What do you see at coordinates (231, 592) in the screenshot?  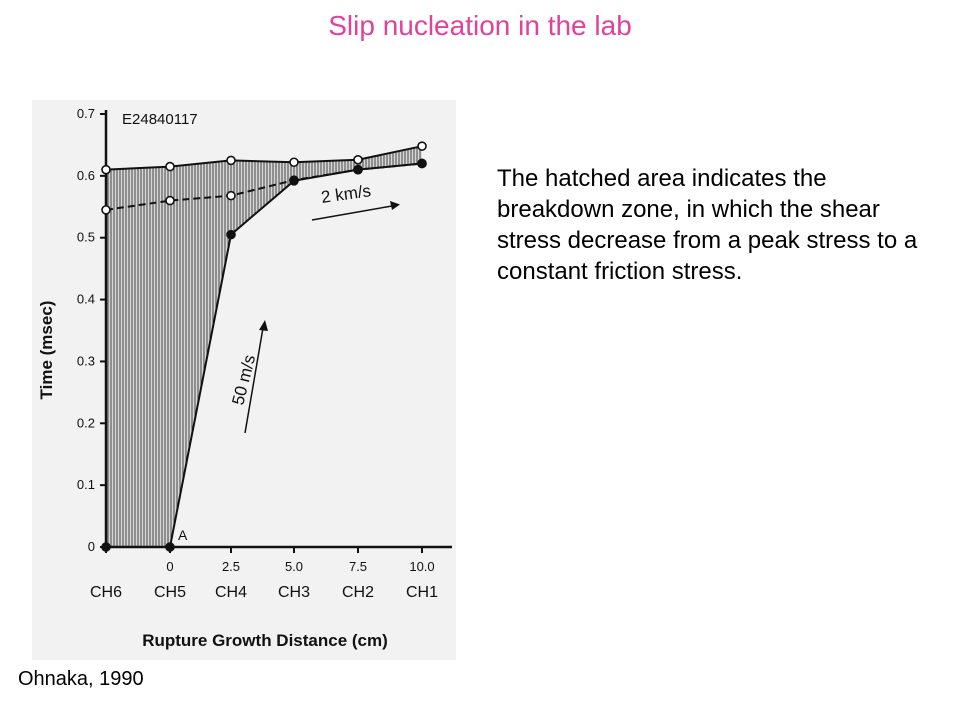 I see `channel-tick-label: CH4` at bounding box center [231, 592].